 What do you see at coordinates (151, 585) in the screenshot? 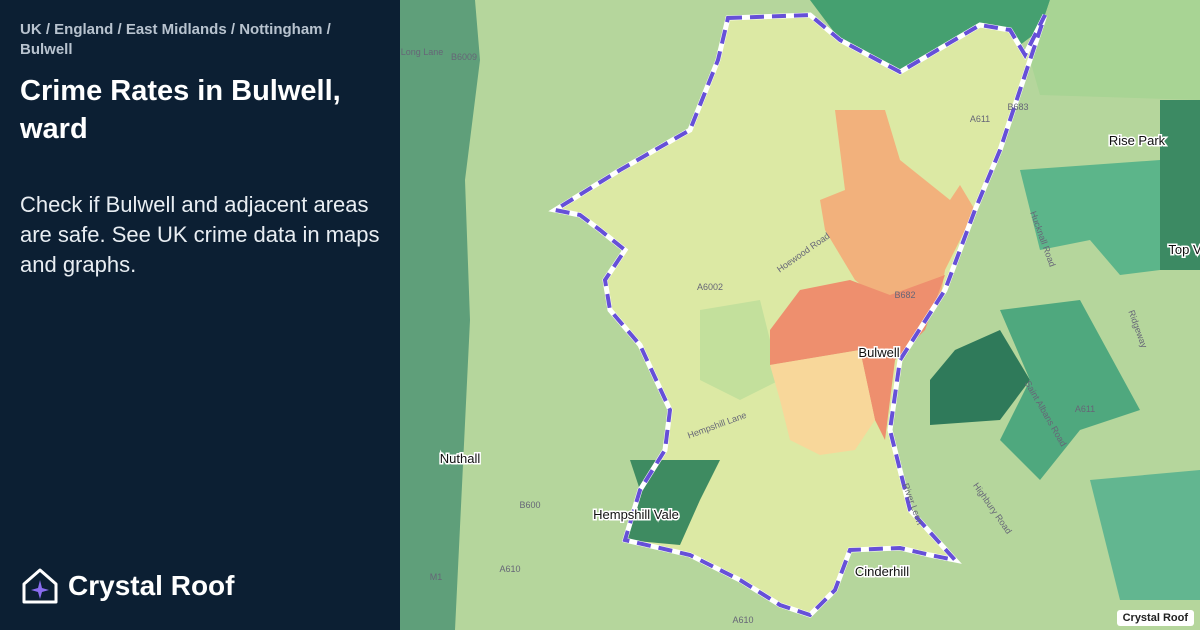
I see `brand-name: Crystal Roof` at bounding box center [151, 585].